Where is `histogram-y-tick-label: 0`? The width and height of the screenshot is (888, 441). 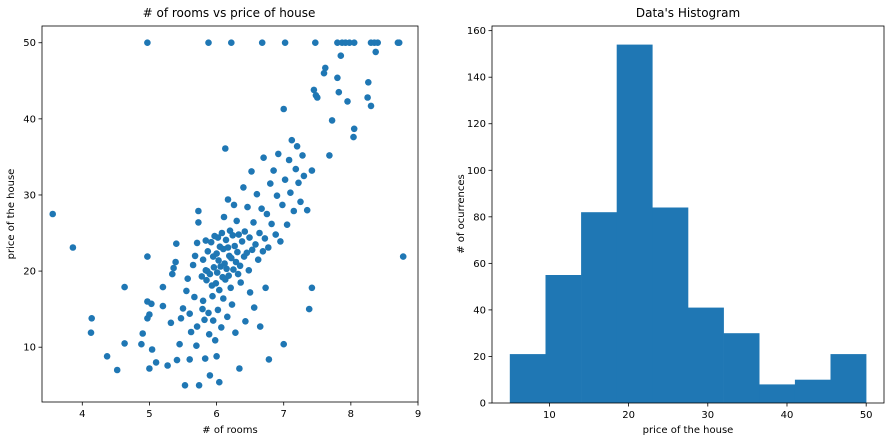
histogram-y-tick-label: 0 is located at coordinates (483, 404).